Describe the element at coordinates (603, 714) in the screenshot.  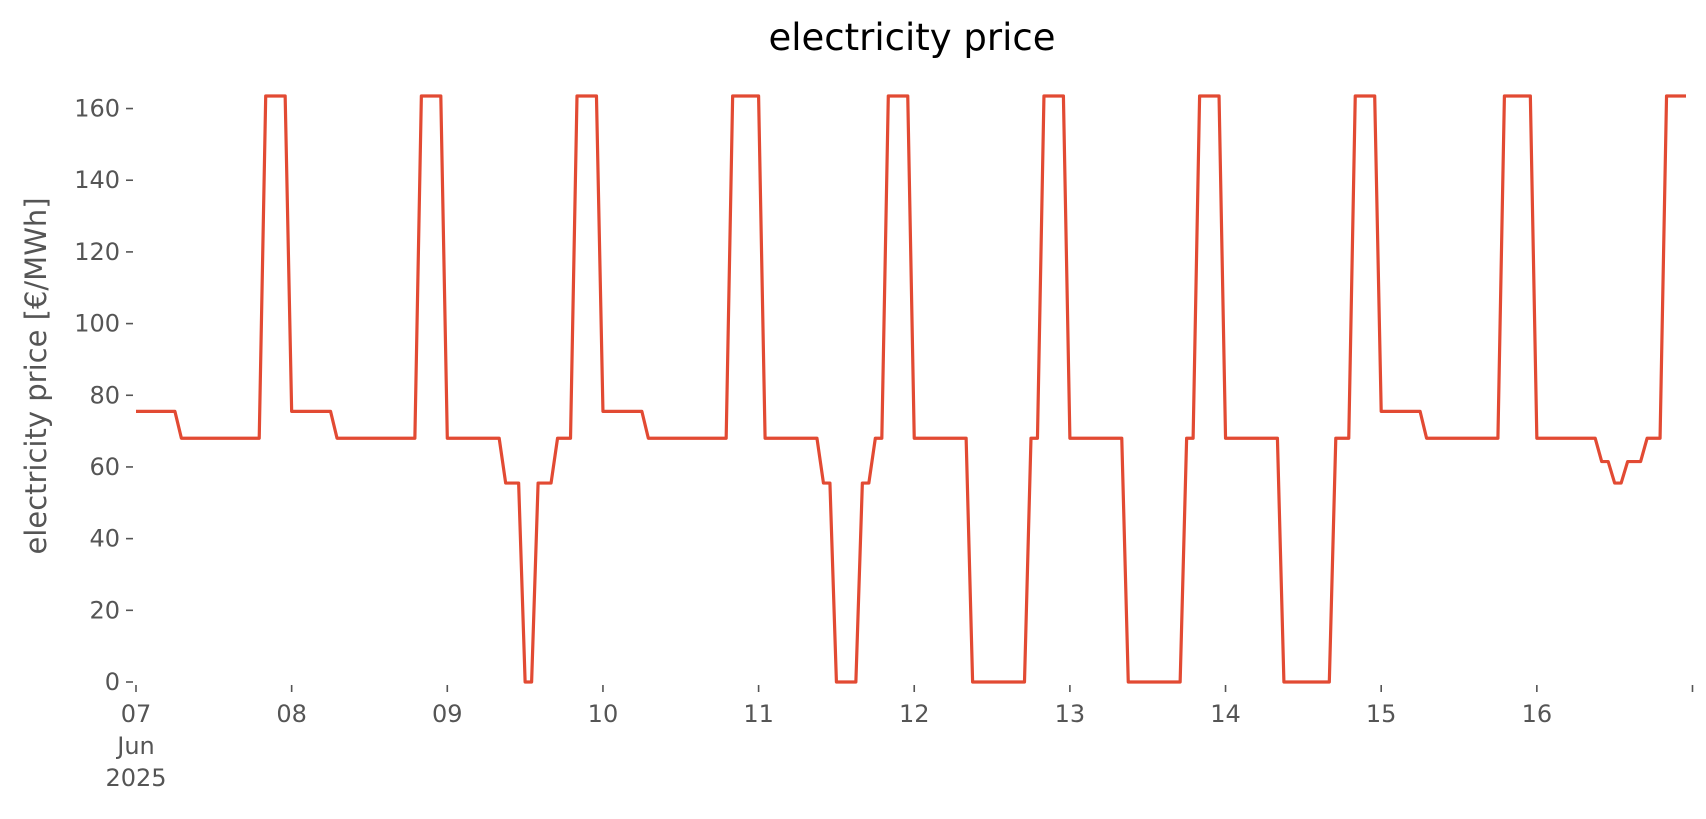
I see `x-tick-label: 10` at that location.